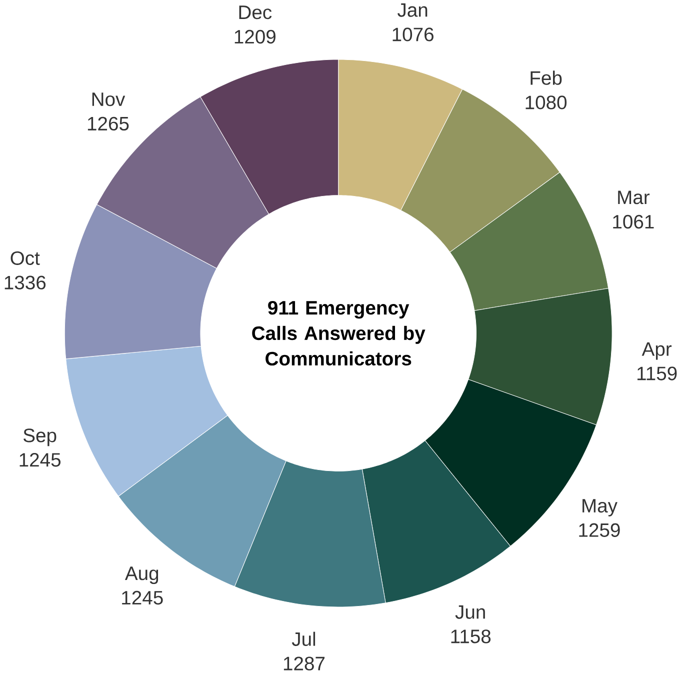  What do you see at coordinates (657, 351) in the screenshot?
I see `slice-label: Apr` at bounding box center [657, 351].